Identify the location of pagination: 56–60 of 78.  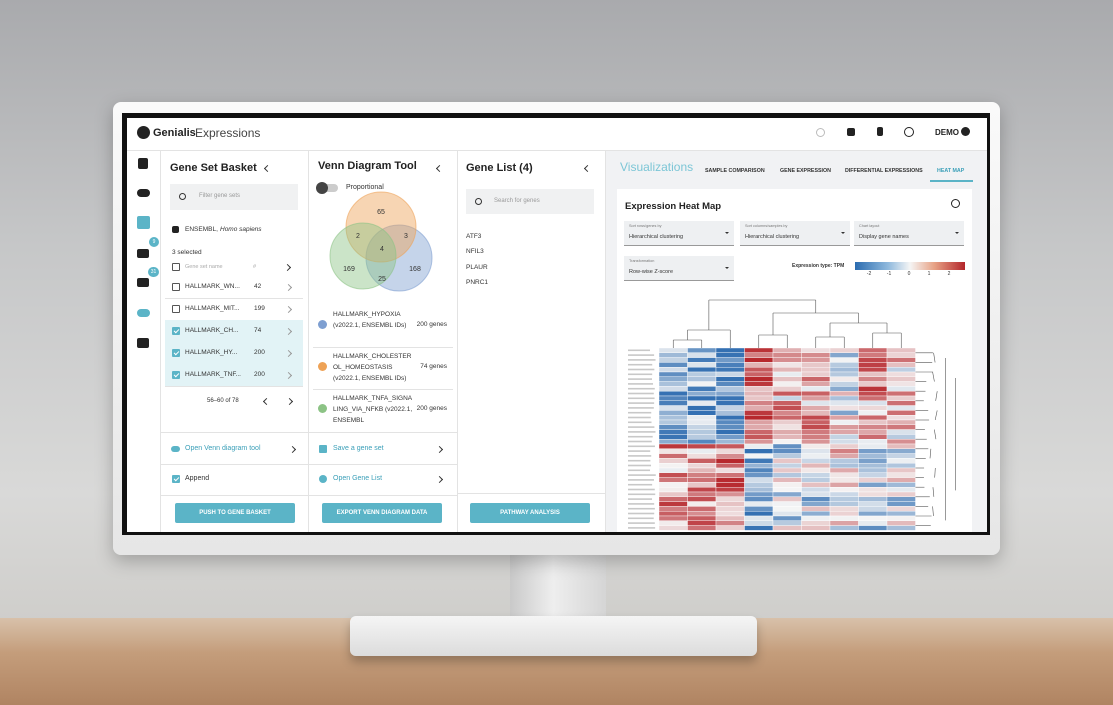
(223, 401).